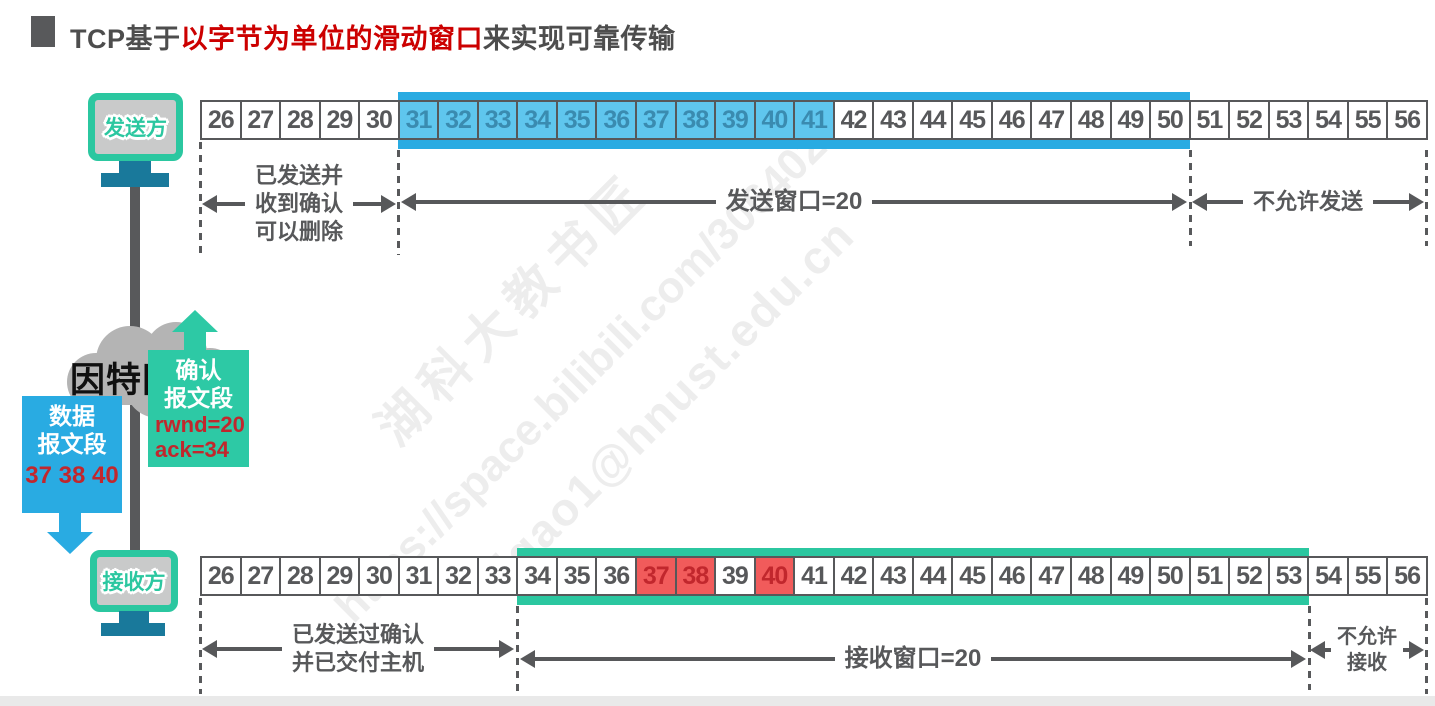 This screenshot has width=1435, height=706. What do you see at coordinates (1249, 576) in the screenshot?
I see `receiver-cell-52: 52` at bounding box center [1249, 576].